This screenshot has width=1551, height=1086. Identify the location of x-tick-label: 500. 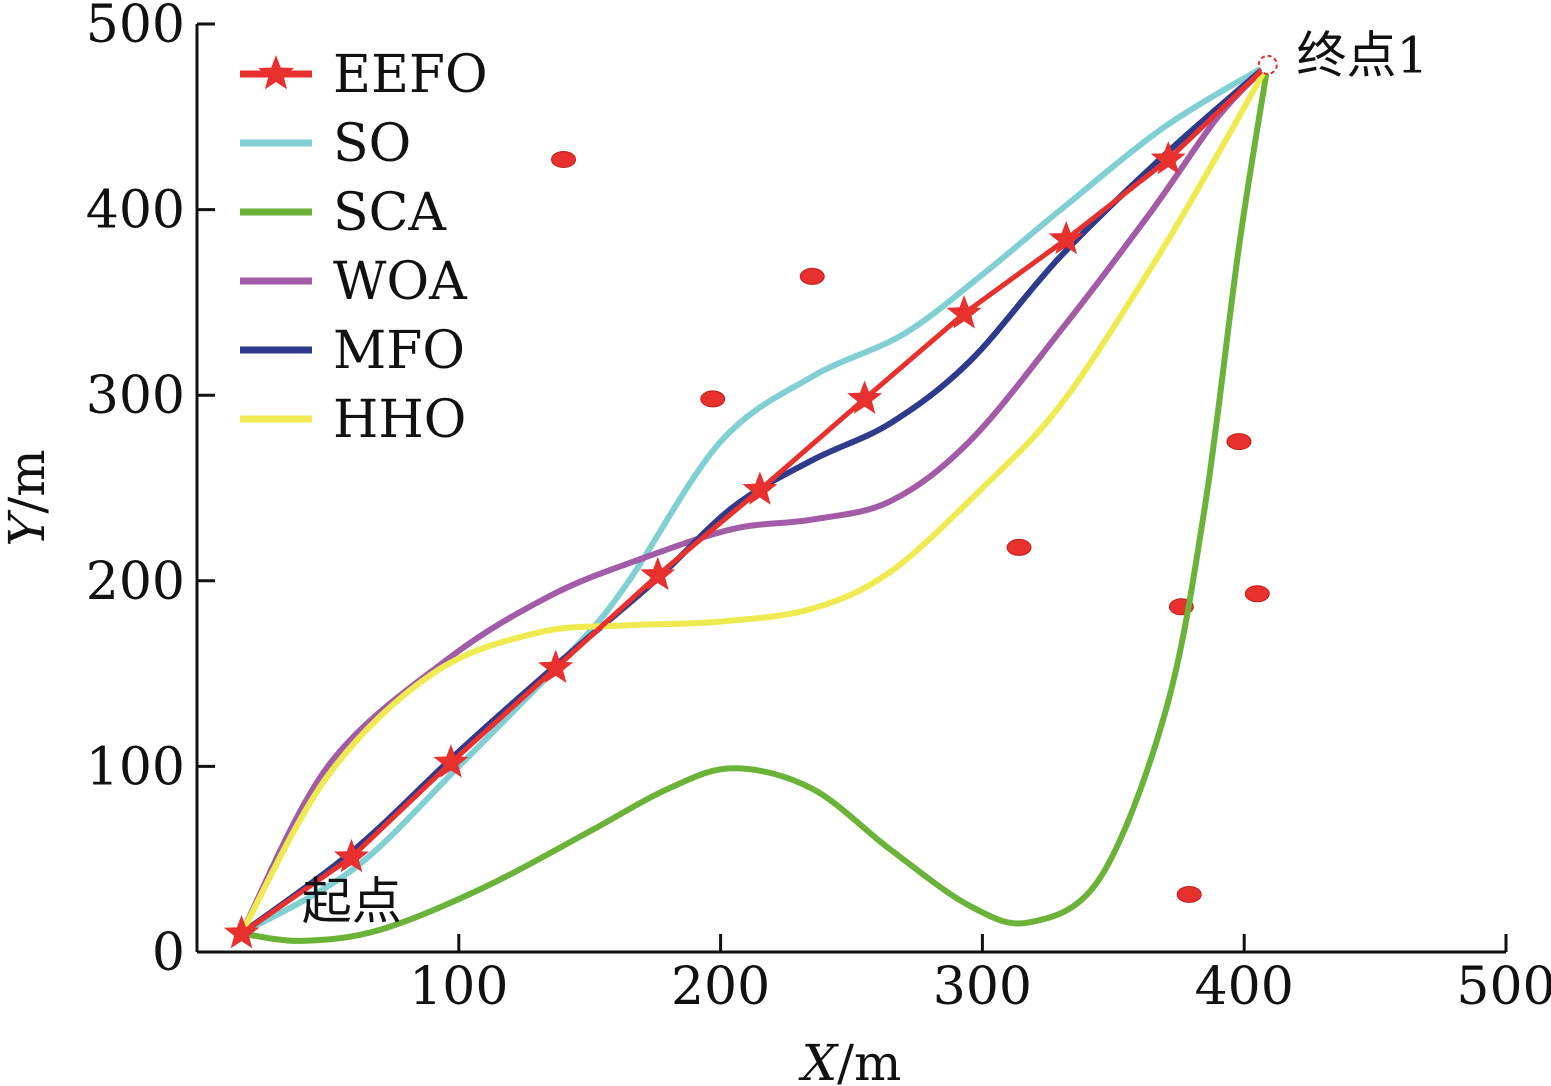
(1503, 987).